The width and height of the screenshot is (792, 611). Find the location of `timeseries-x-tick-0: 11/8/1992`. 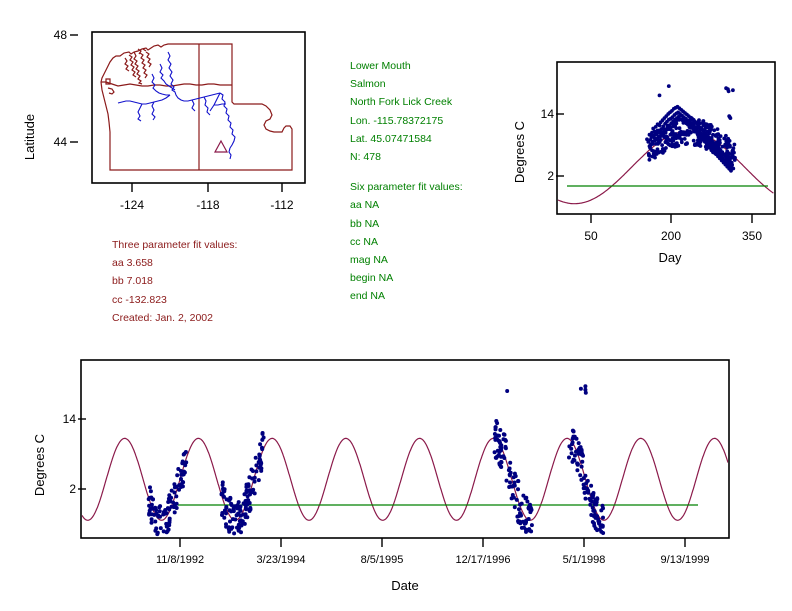

timeseries-x-tick-0: 11/8/1992 is located at coordinates (180, 560).